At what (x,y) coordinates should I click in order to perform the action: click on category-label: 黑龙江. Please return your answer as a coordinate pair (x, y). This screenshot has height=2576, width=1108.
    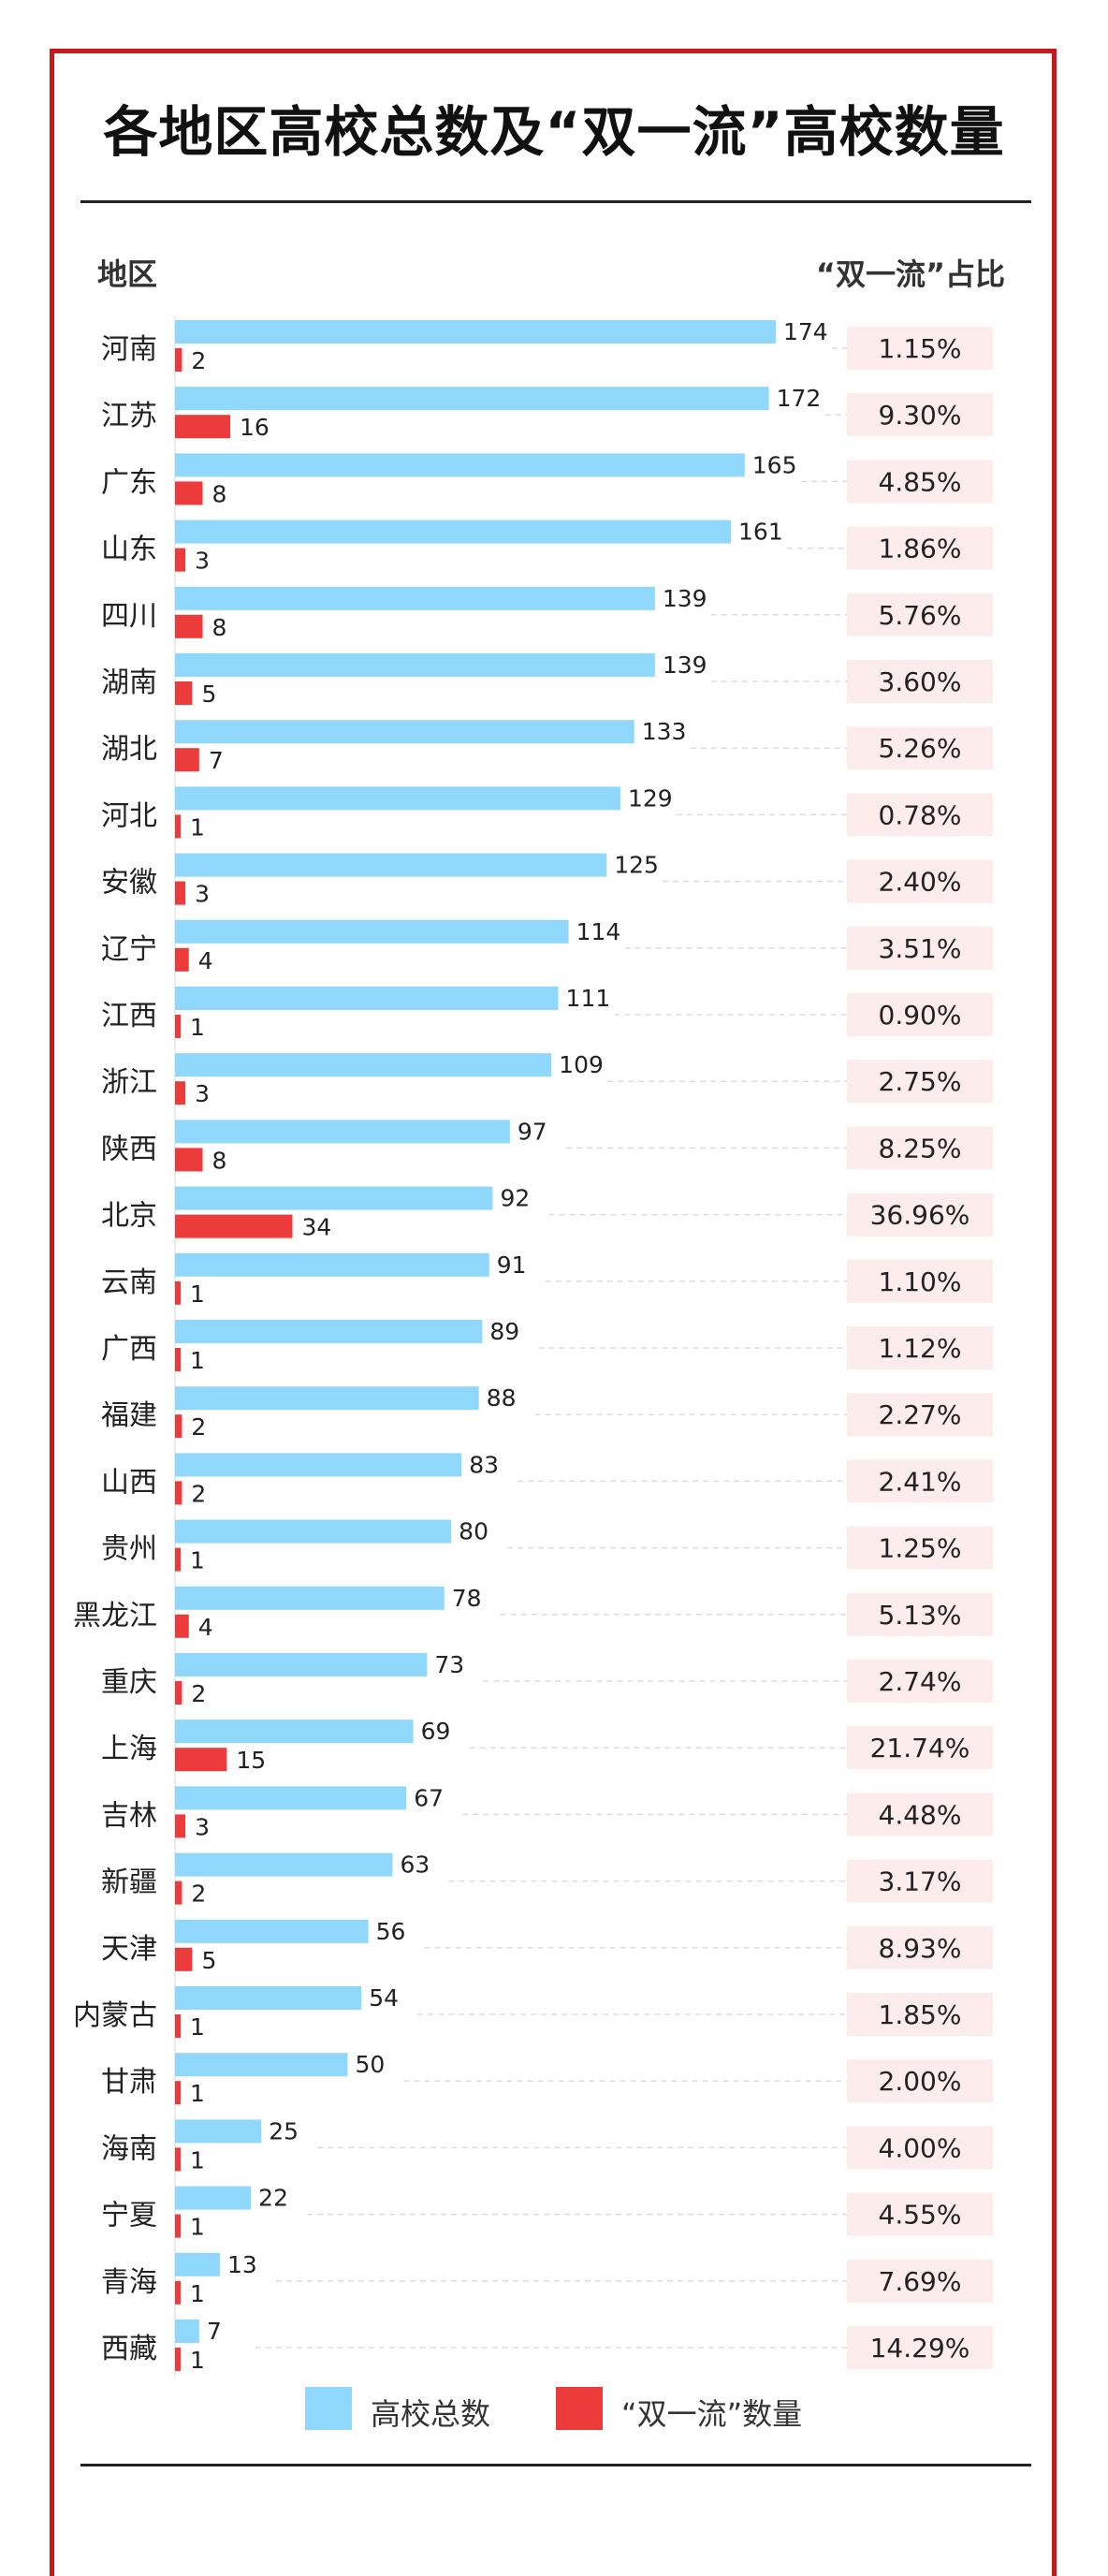
    Looking at the image, I should click on (115, 1616).